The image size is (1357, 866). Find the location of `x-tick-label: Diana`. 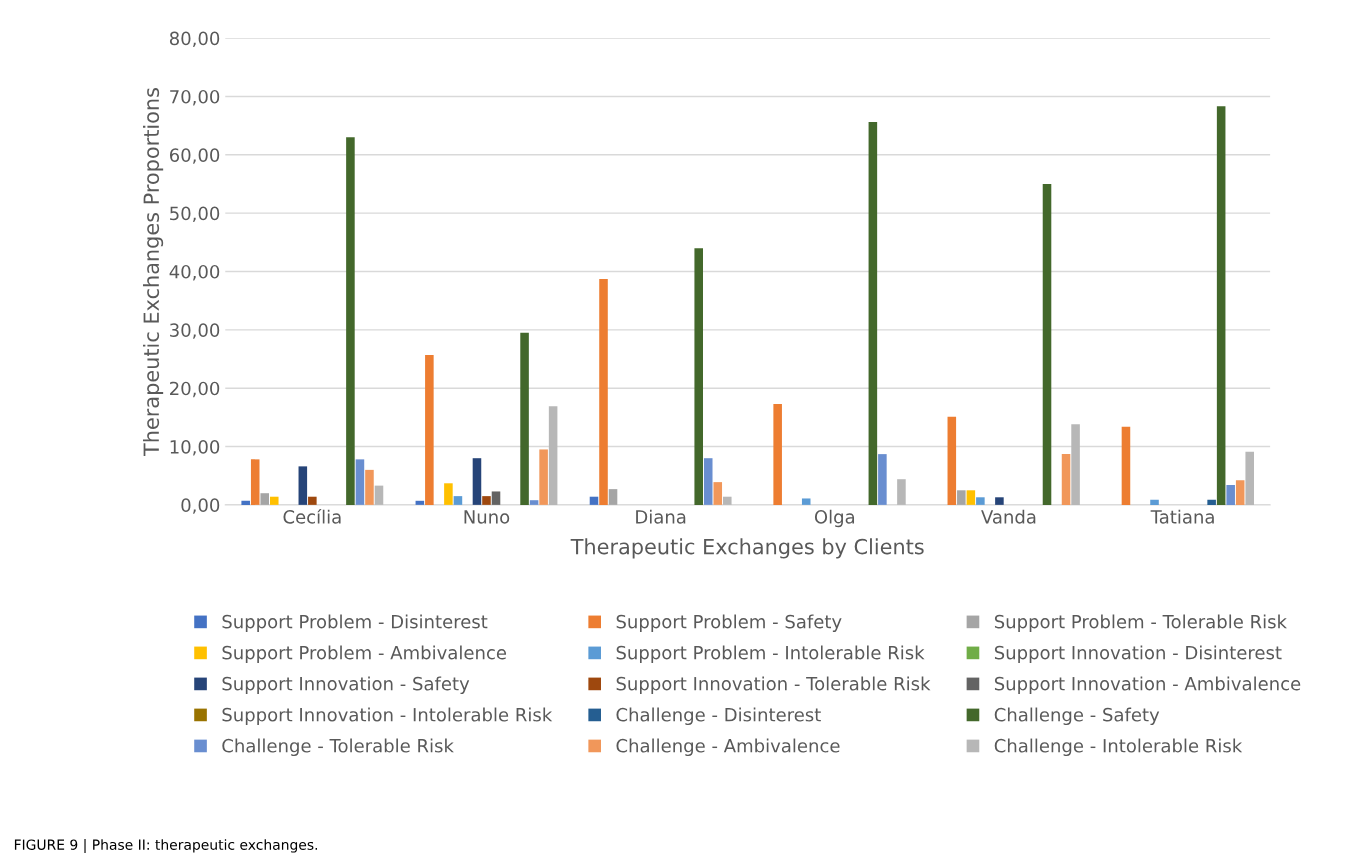

x-tick-label: Diana is located at coordinates (661, 516).